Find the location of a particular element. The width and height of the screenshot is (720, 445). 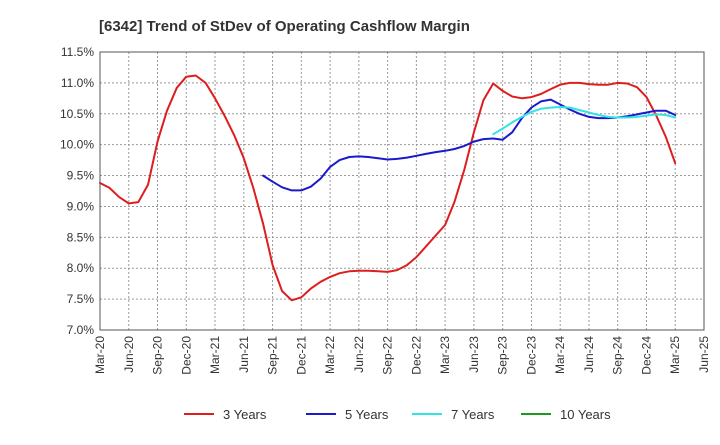

y-tick-label: 9.5% is located at coordinates (81, 176).